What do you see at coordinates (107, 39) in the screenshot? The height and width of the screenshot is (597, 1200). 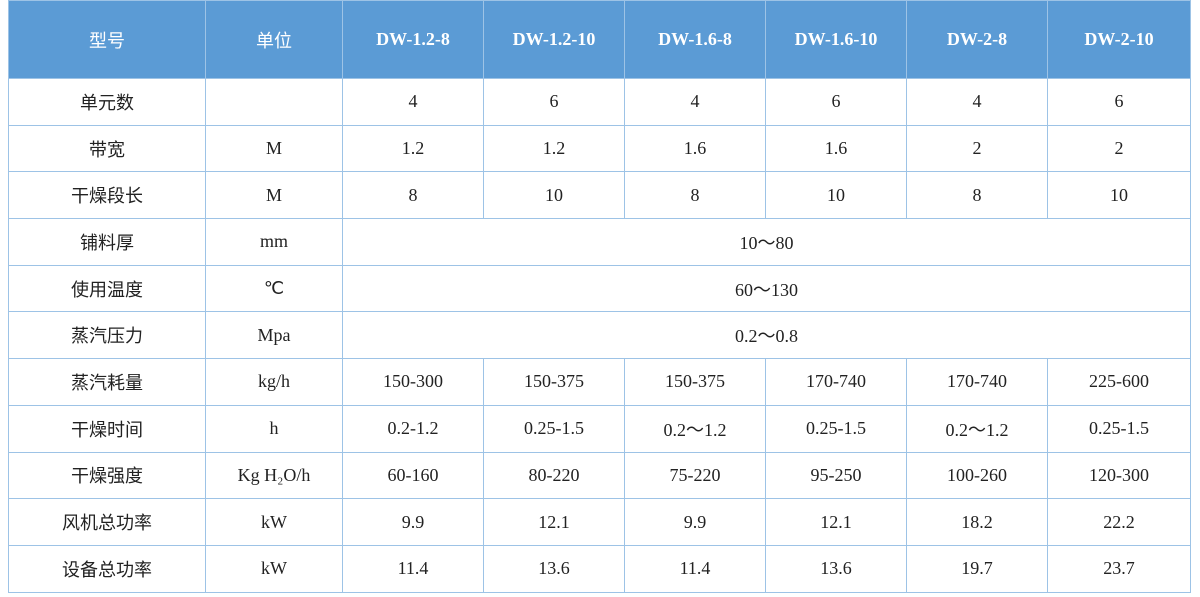 I see `column-header: 型号` at bounding box center [107, 39].